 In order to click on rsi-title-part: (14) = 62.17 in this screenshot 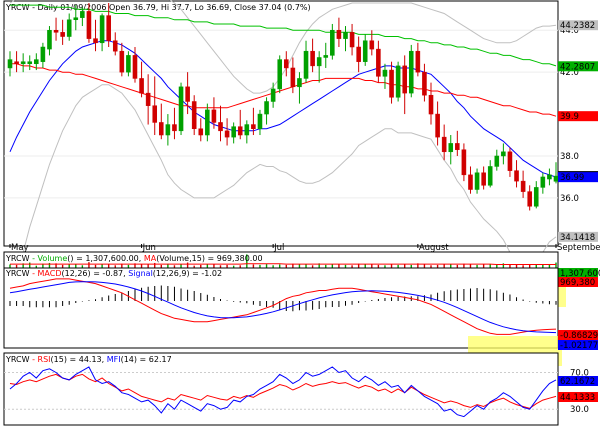, I will do `click(146, 359)`.